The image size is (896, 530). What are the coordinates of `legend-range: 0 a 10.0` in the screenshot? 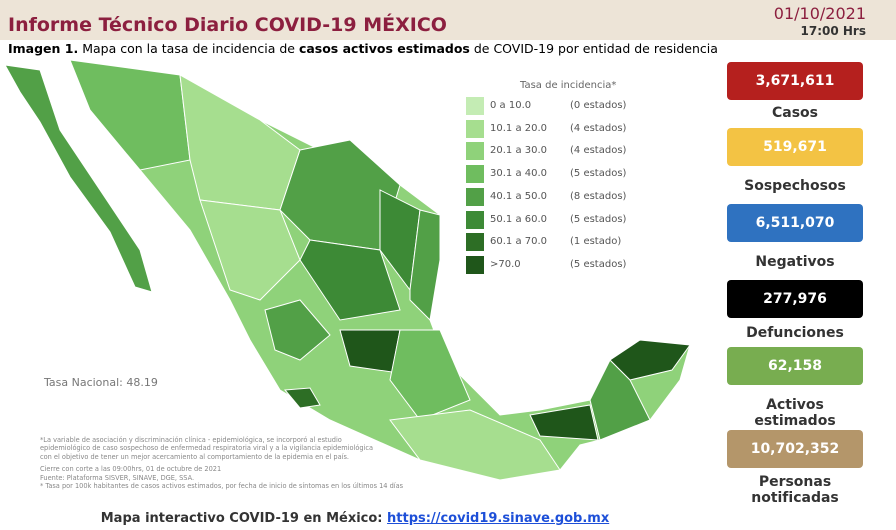 It's located at (511, 105).